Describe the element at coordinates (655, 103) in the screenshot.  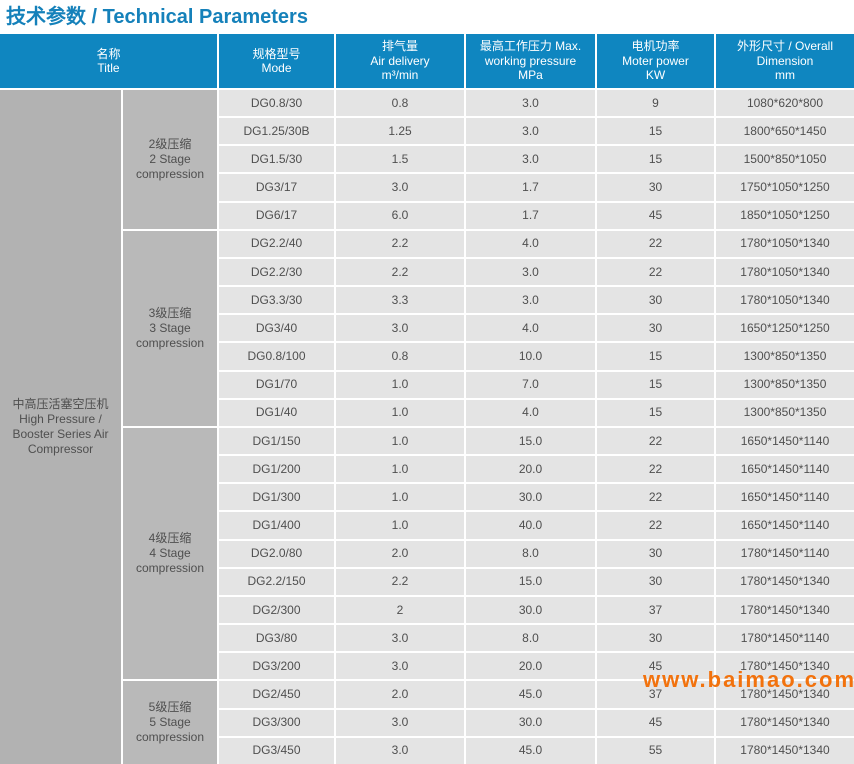
I see `motor-power-cell: 9` at that location.